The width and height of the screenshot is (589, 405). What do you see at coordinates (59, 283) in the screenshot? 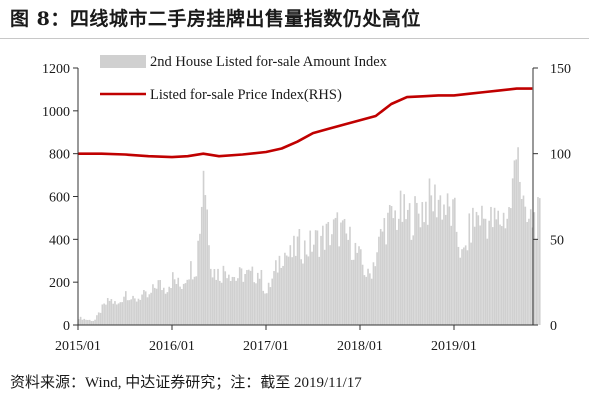
I see `left-tick-label: 200` at bounding box center [59, 283].